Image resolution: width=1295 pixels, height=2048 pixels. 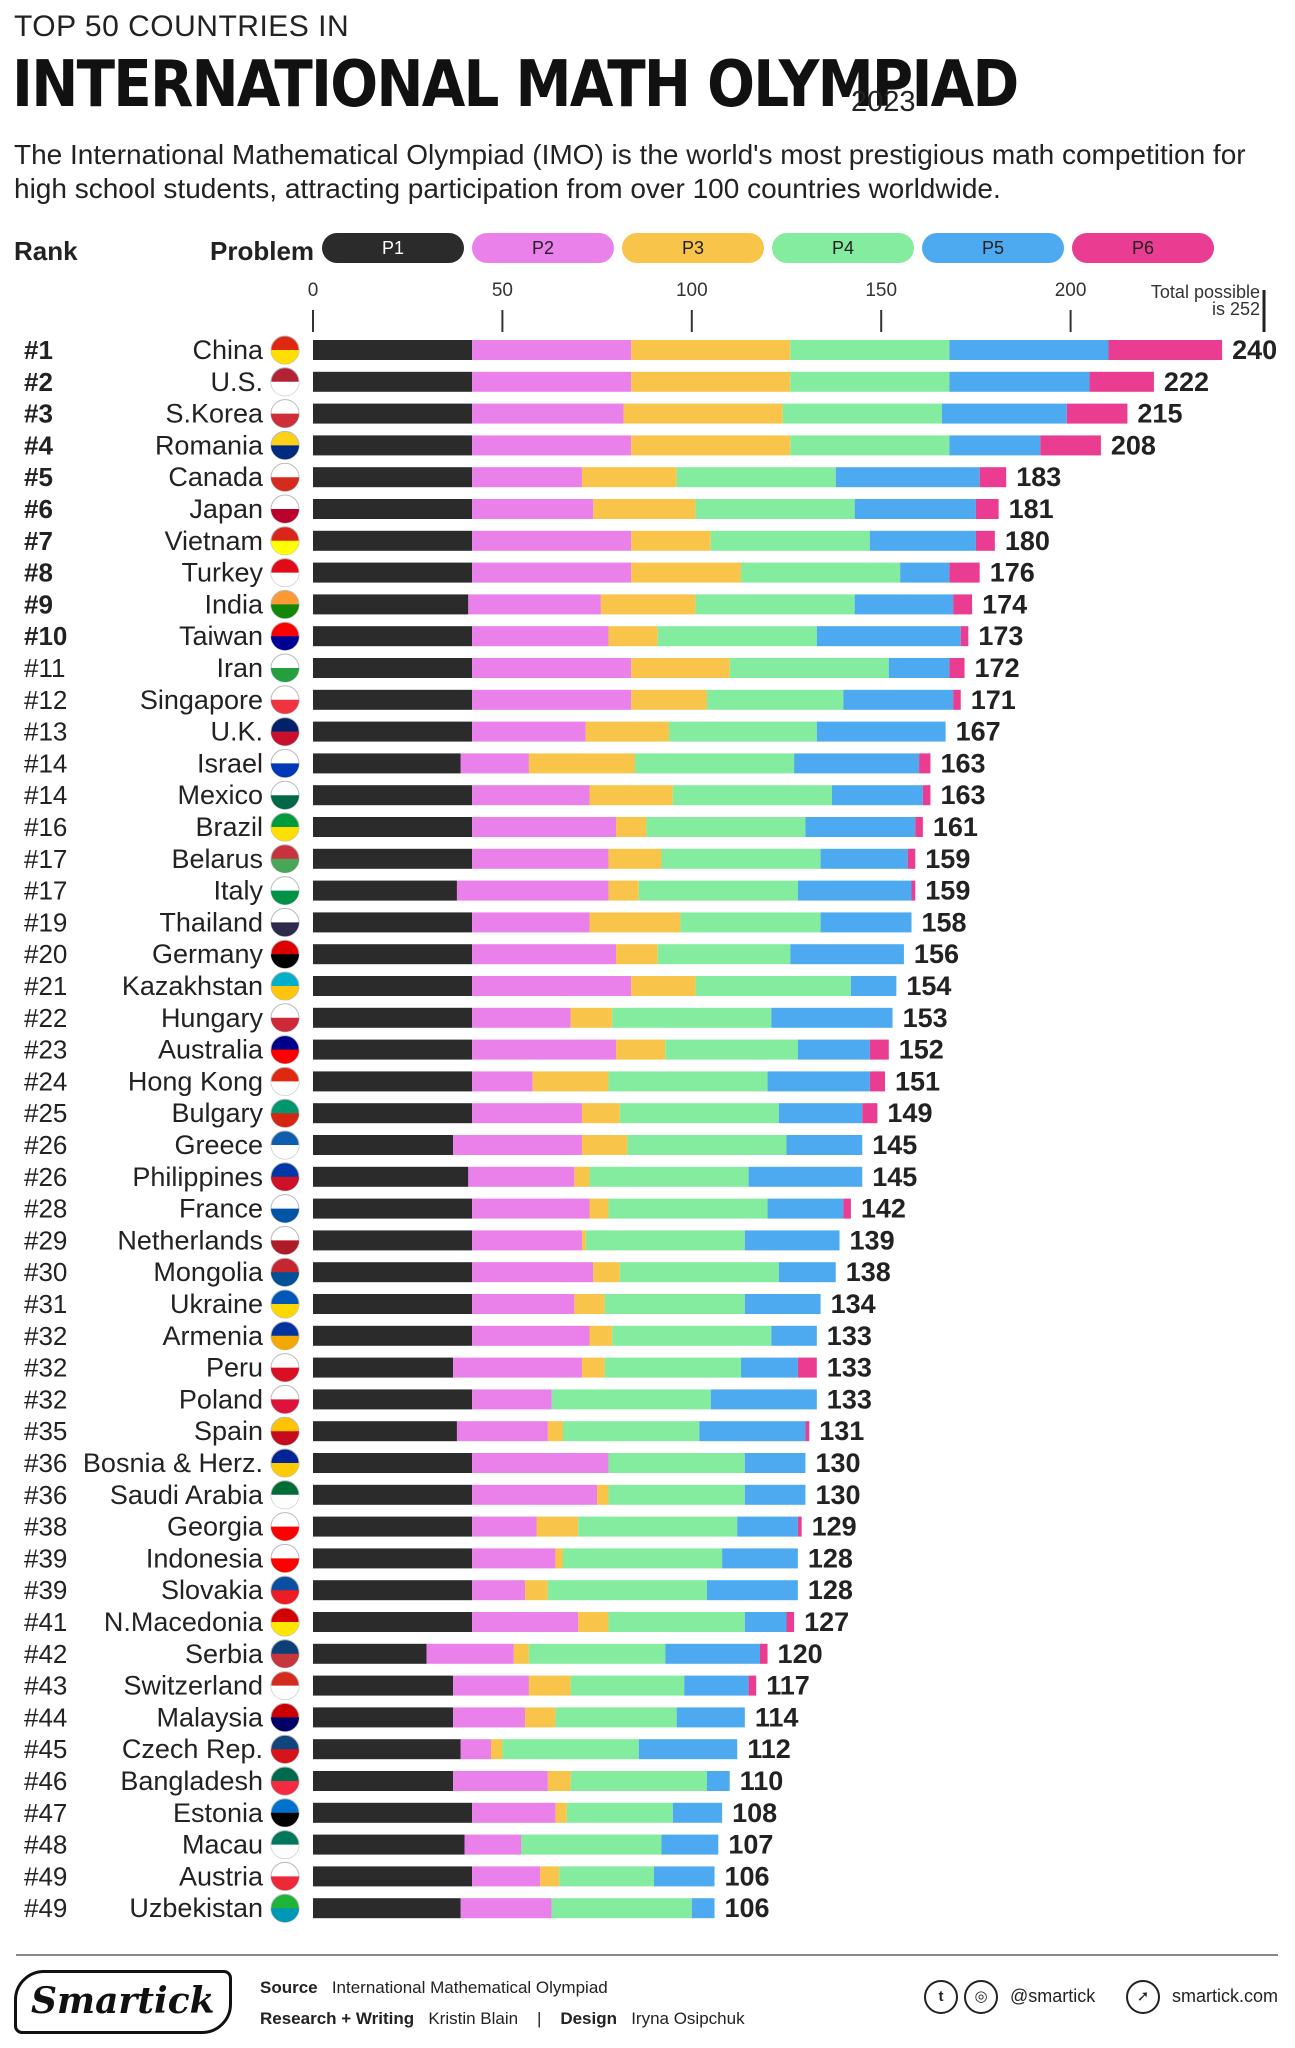 I want to click on armenia-flag-half, so click(x=285, y=1342).